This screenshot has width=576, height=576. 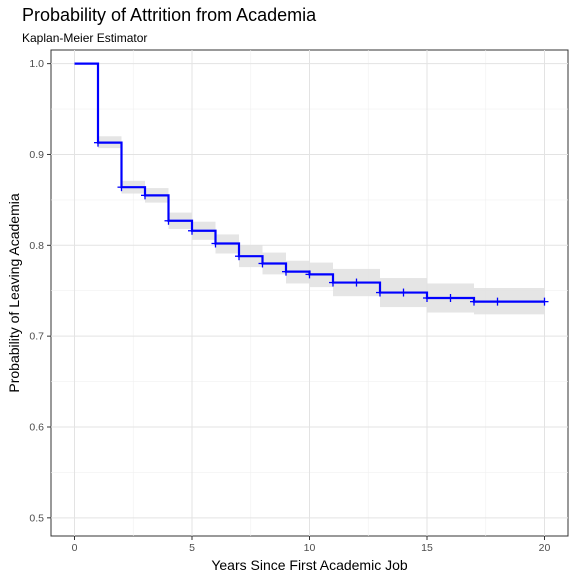 What do you see at coordinates (40, 291) in the screenshot?
I see `y-axis: 0.5 0.6 0.7 0.8 0.9 1.0` at bounding box center [40, 291].